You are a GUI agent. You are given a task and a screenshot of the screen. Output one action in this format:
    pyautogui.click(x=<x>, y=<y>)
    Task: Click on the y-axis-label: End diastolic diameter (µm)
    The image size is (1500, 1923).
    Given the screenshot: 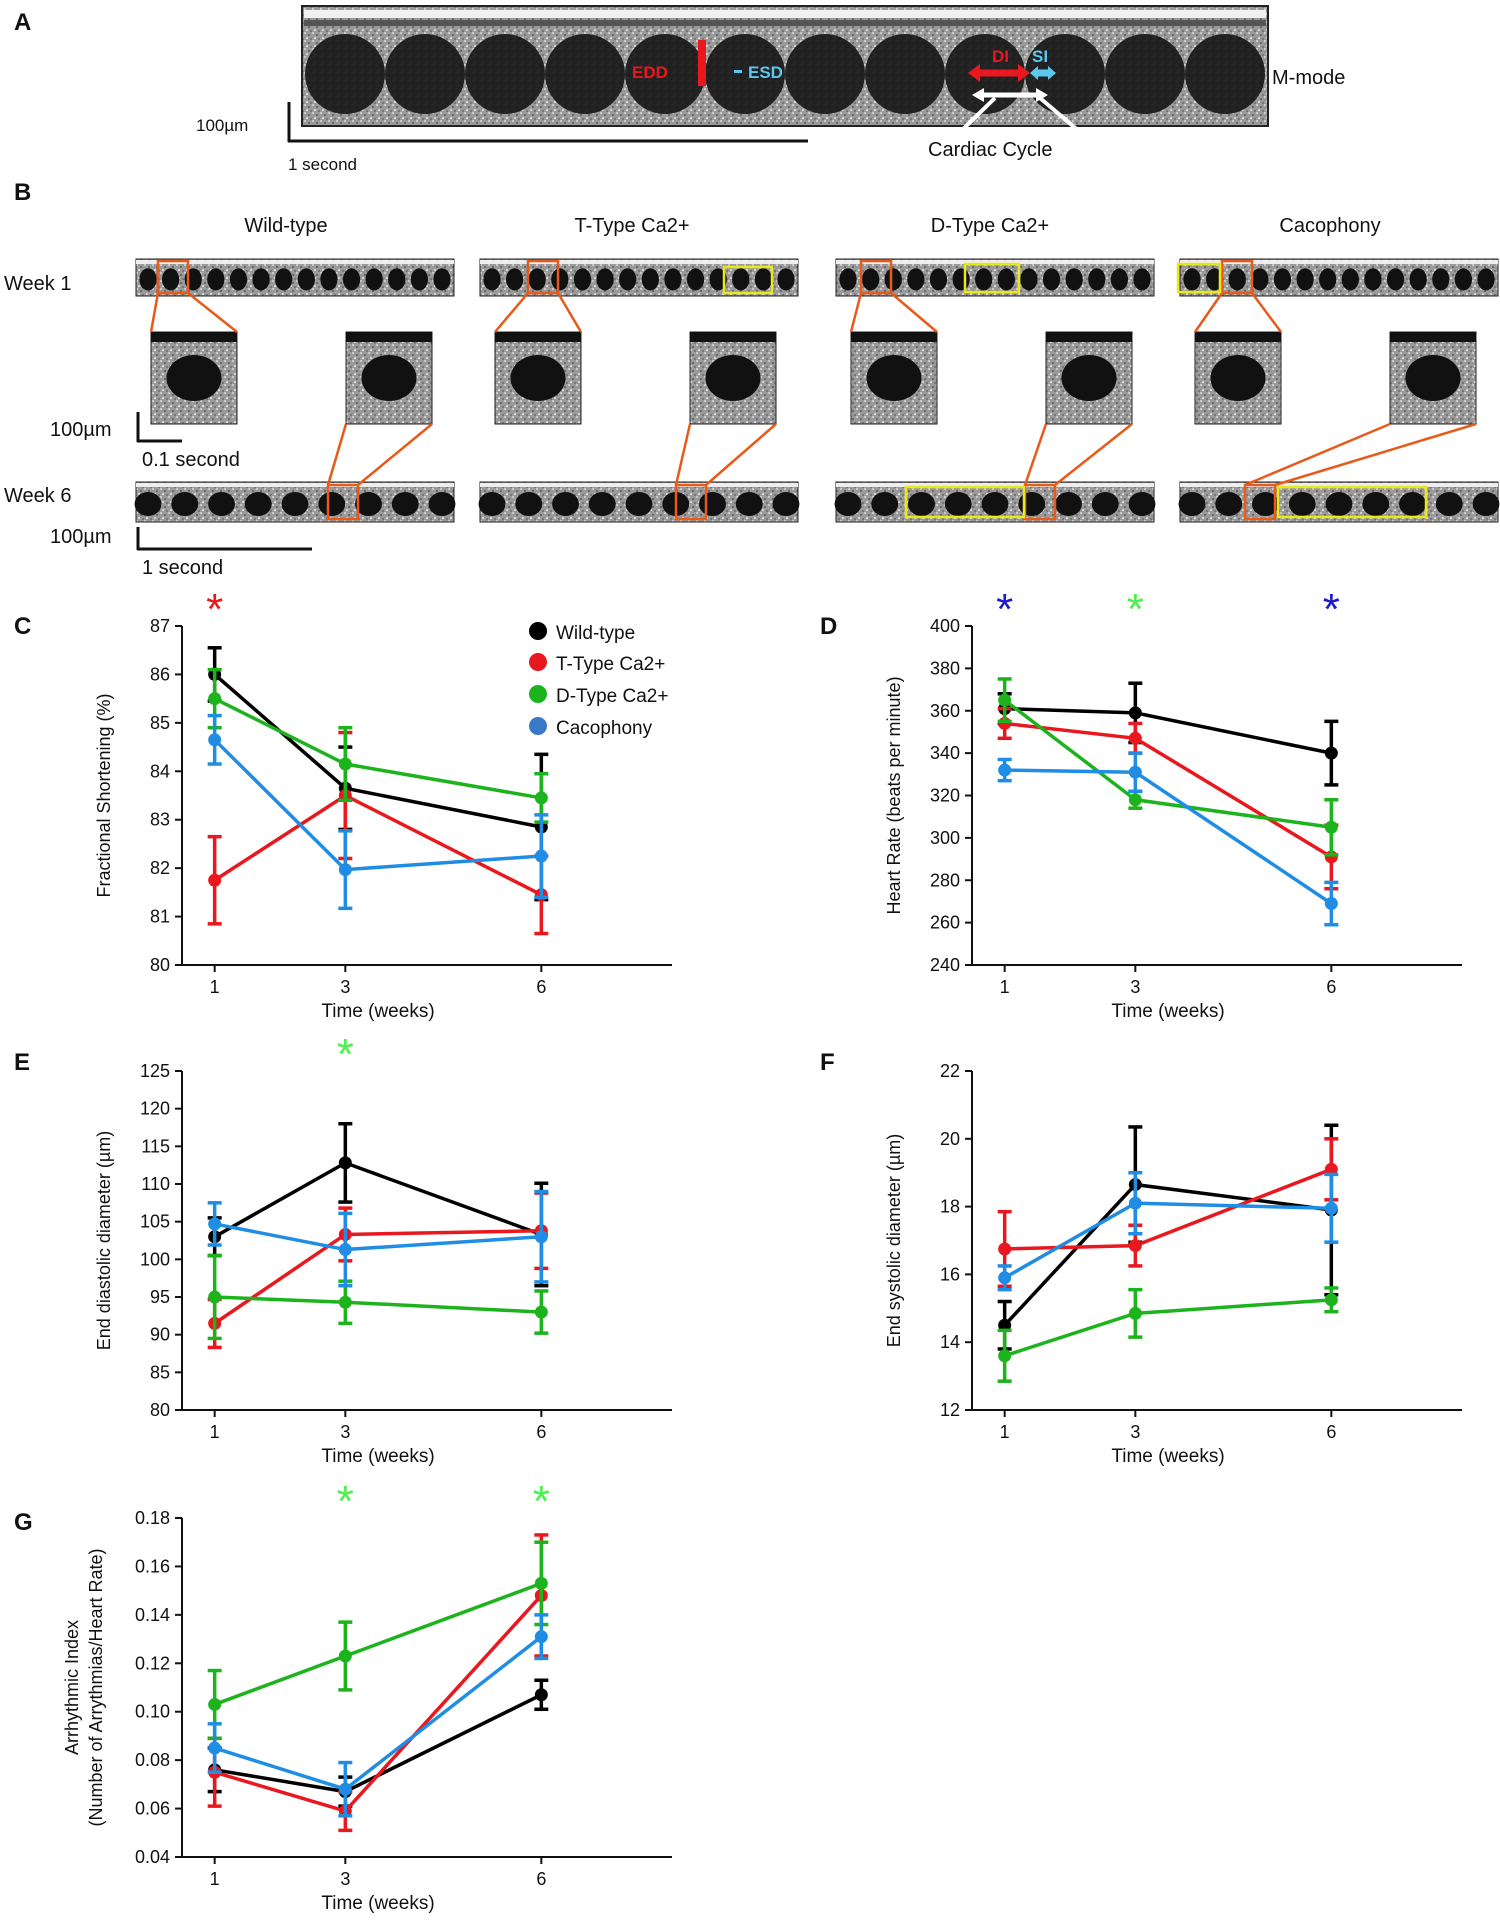 What is the action you would take?
    pyautogui.click(x=104, y=1240)
    